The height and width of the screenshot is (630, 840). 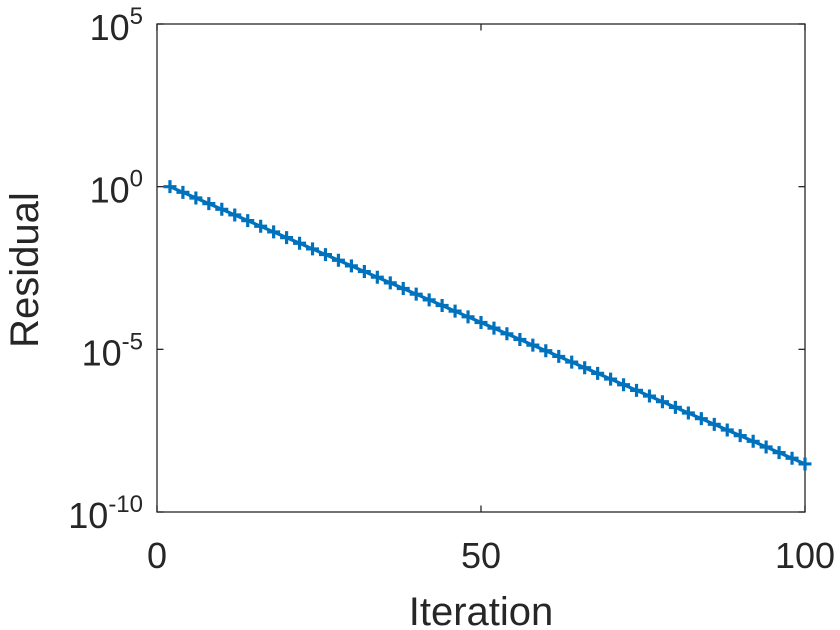 I want to click on y-tick-label: 10⁰, so click(x=116, y=188).